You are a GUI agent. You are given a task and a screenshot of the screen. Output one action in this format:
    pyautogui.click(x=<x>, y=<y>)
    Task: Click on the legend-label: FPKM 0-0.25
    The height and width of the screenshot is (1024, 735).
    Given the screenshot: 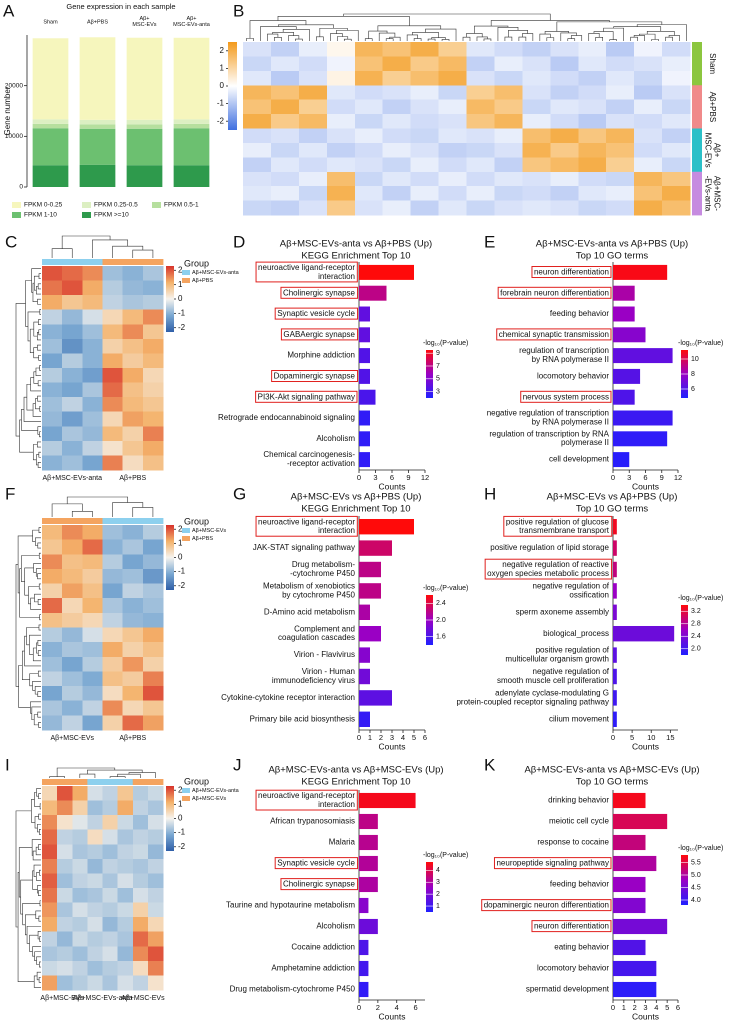 What is the action you would take?
    pyautogui.click(x=43, y=205)
    